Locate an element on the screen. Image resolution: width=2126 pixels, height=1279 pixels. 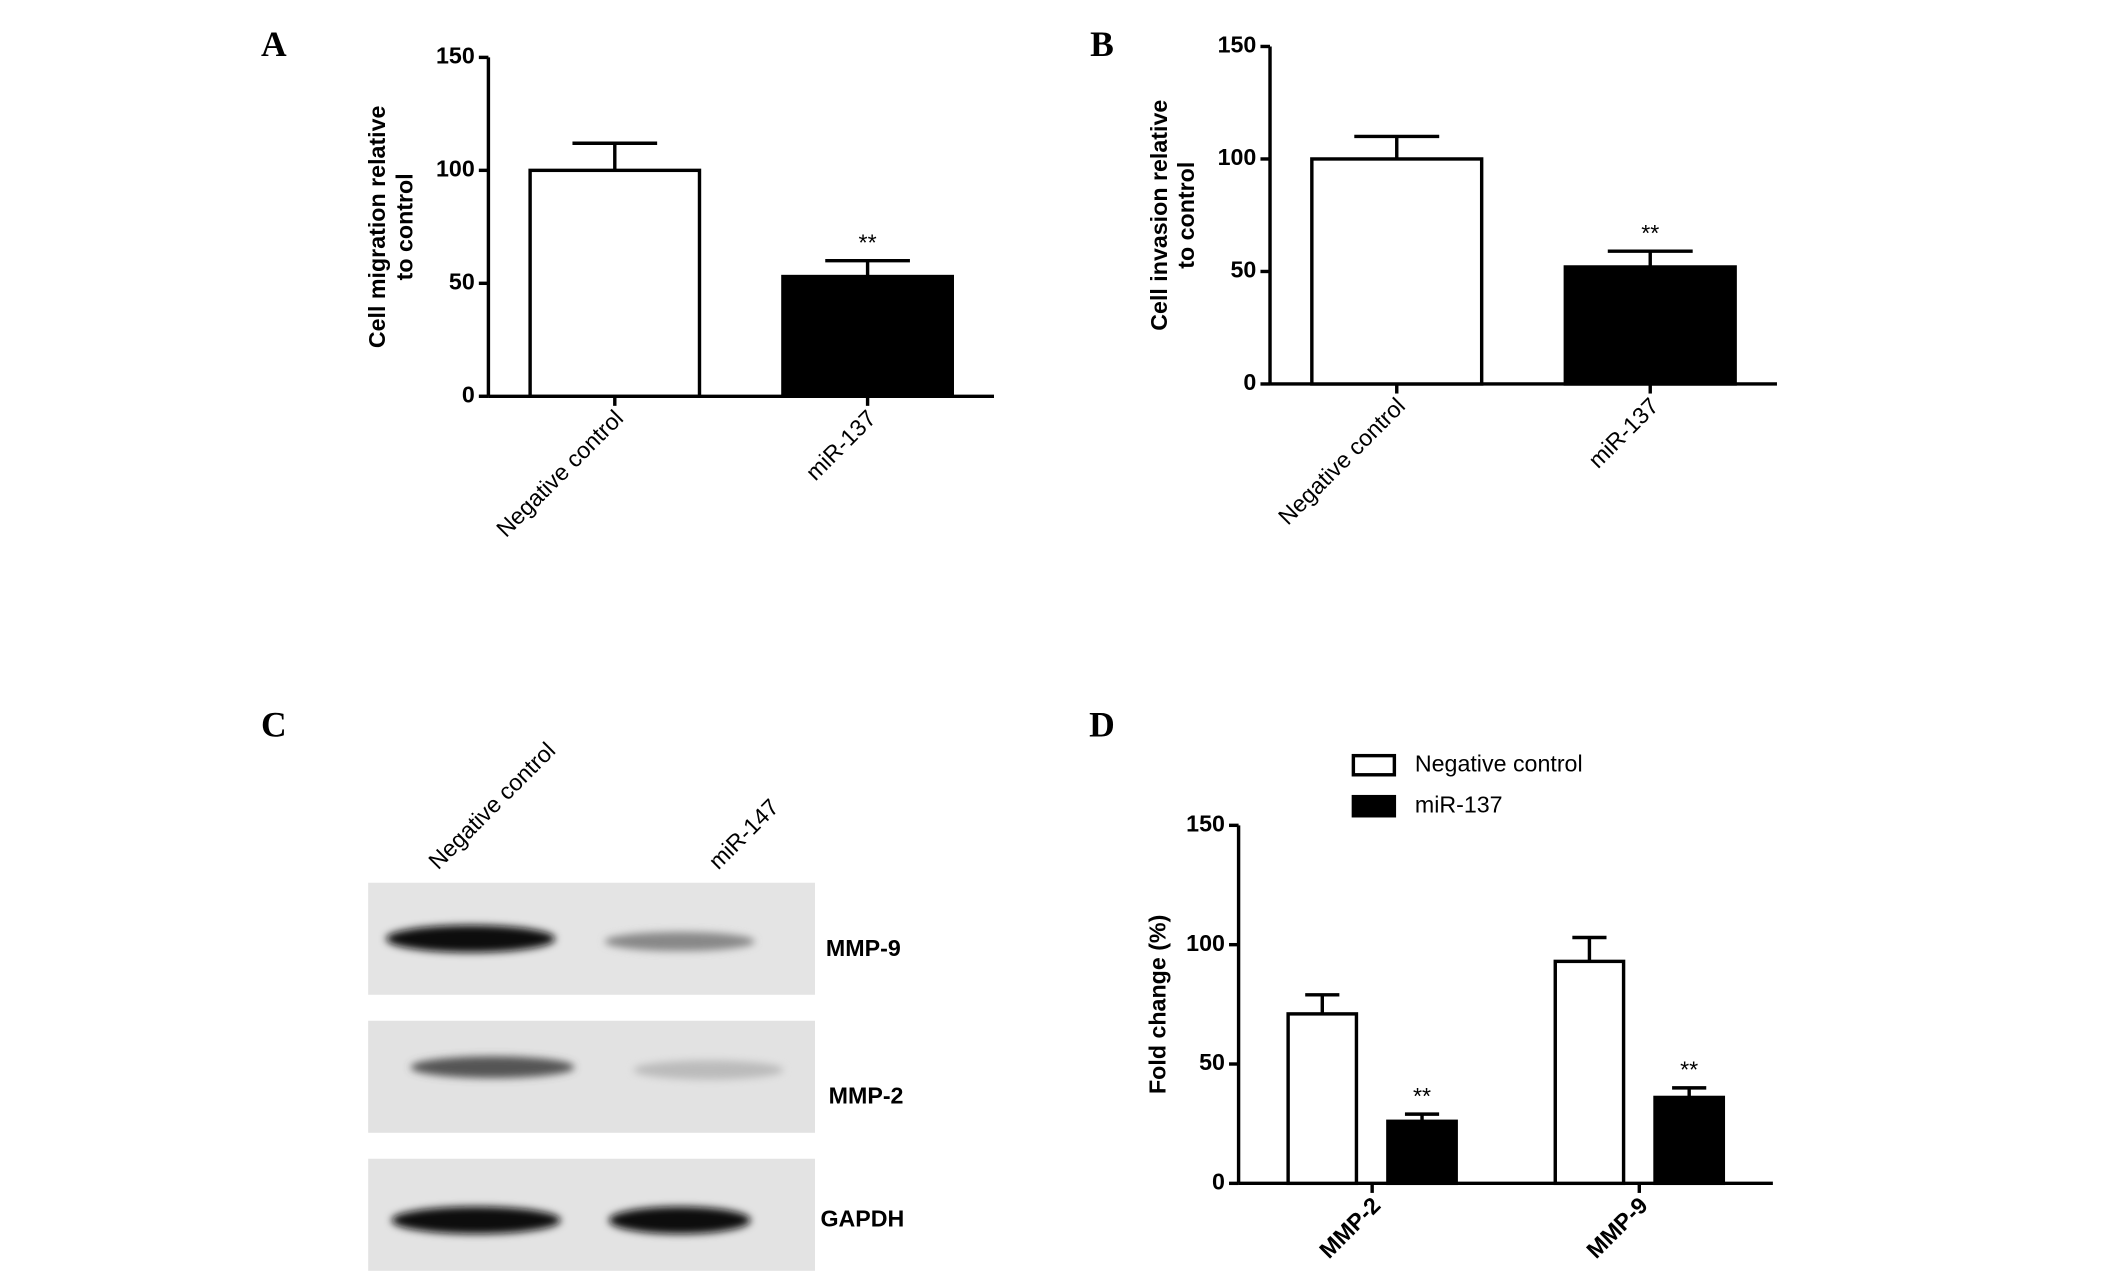
panel-label: B is located at coordinates (1102, 44).